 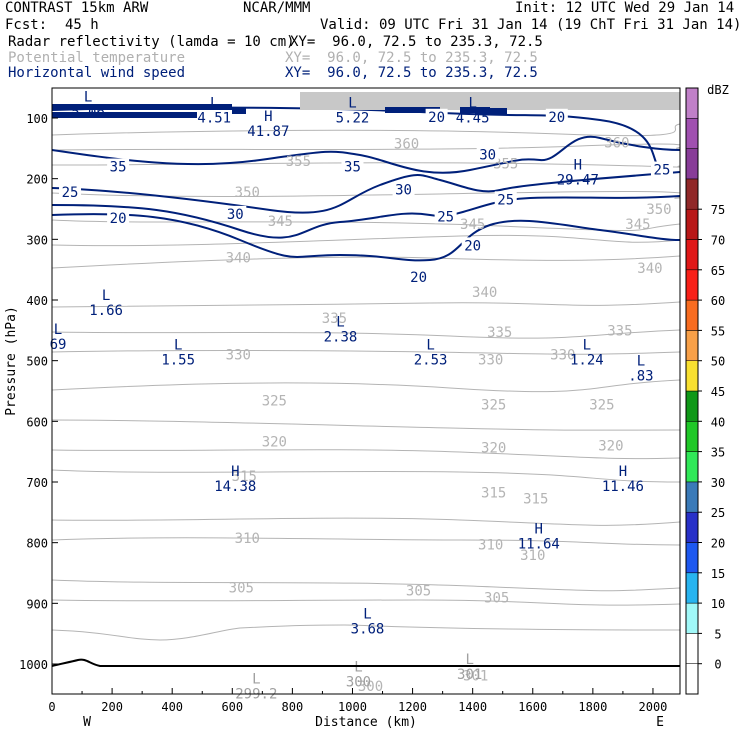 I want to click on colorbar-level-label: 70, so click(x=718, y=241).